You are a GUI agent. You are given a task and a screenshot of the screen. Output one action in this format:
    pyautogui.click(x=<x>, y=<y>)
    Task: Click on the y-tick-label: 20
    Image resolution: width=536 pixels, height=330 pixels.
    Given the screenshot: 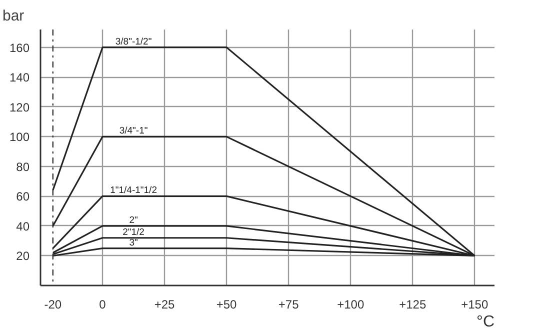 What is the action you would take?
    pyautogui.click(x=23, y=256)
    